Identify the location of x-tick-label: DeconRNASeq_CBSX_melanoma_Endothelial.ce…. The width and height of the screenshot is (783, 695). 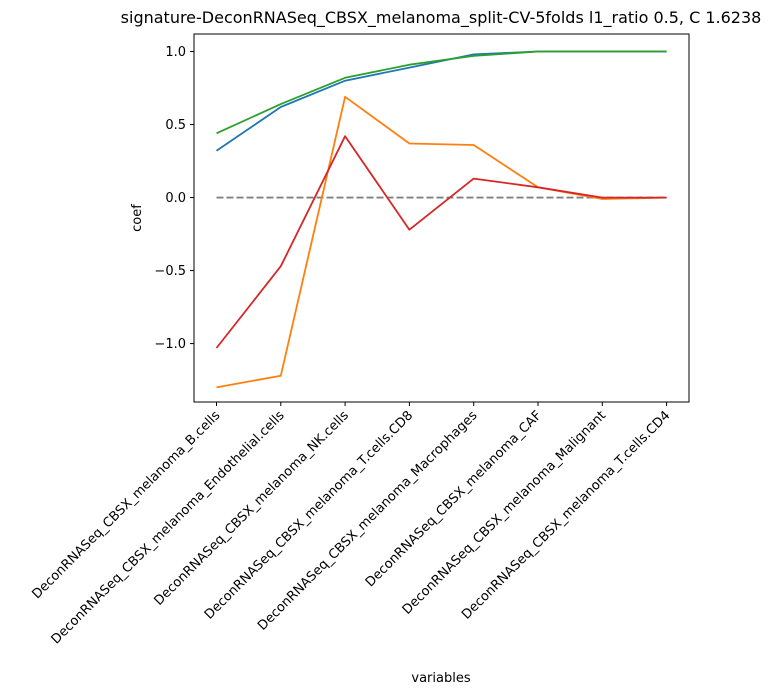
(168, 527).